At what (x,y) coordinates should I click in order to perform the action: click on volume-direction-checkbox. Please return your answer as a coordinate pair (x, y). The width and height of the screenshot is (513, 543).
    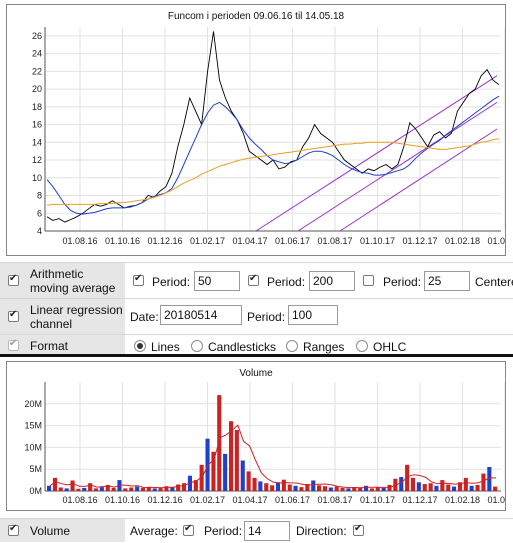
    Looking at the image, I should click on (358, 529).